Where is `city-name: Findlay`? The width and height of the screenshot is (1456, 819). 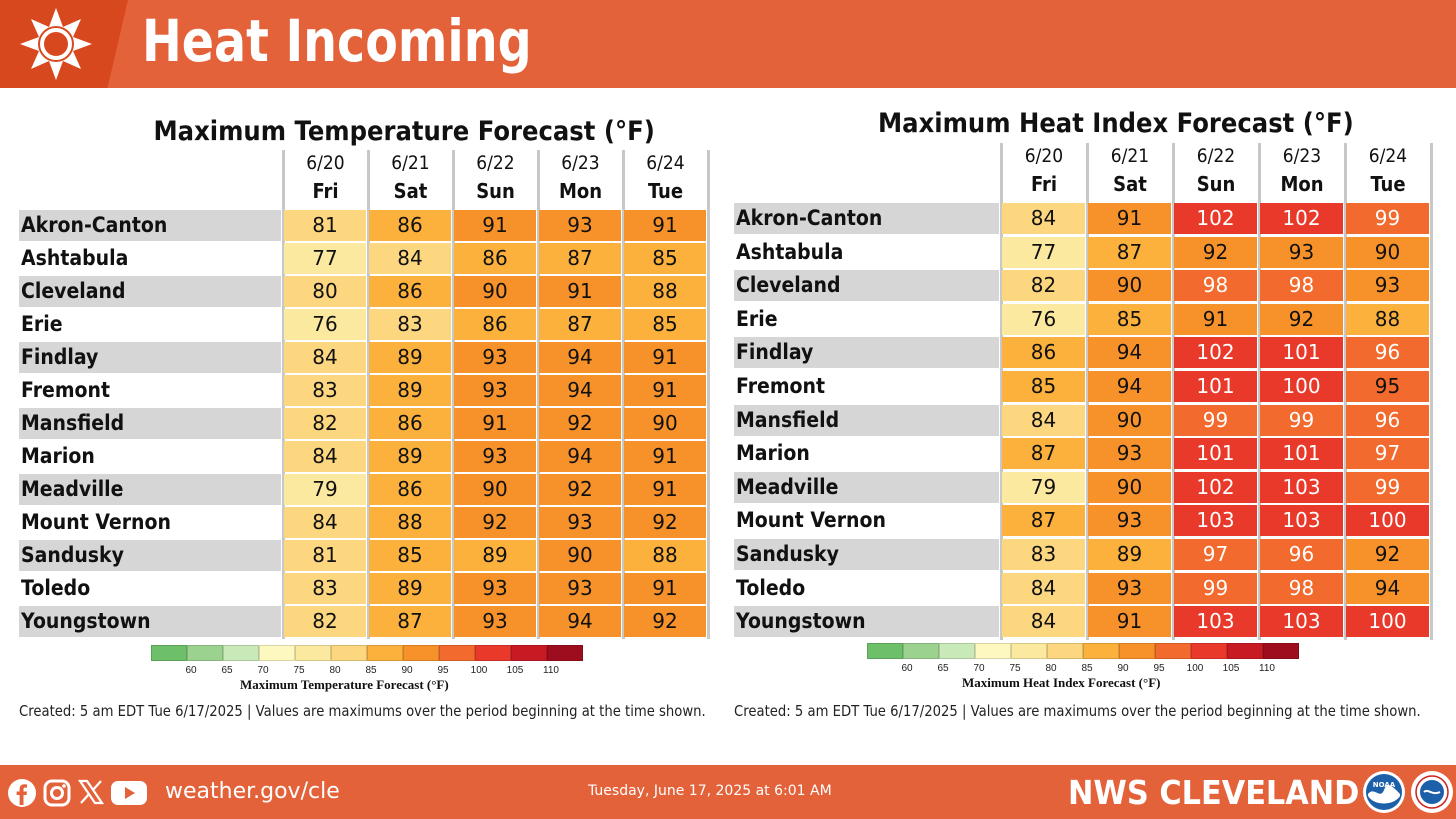
city-name: Findlay is located at coordinates (60, 357).